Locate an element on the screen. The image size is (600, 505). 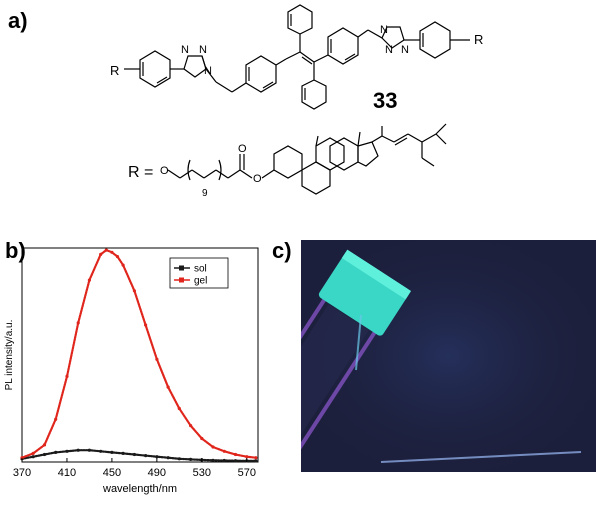
x-tick-label: 450 is located at coordinates (112, 473).